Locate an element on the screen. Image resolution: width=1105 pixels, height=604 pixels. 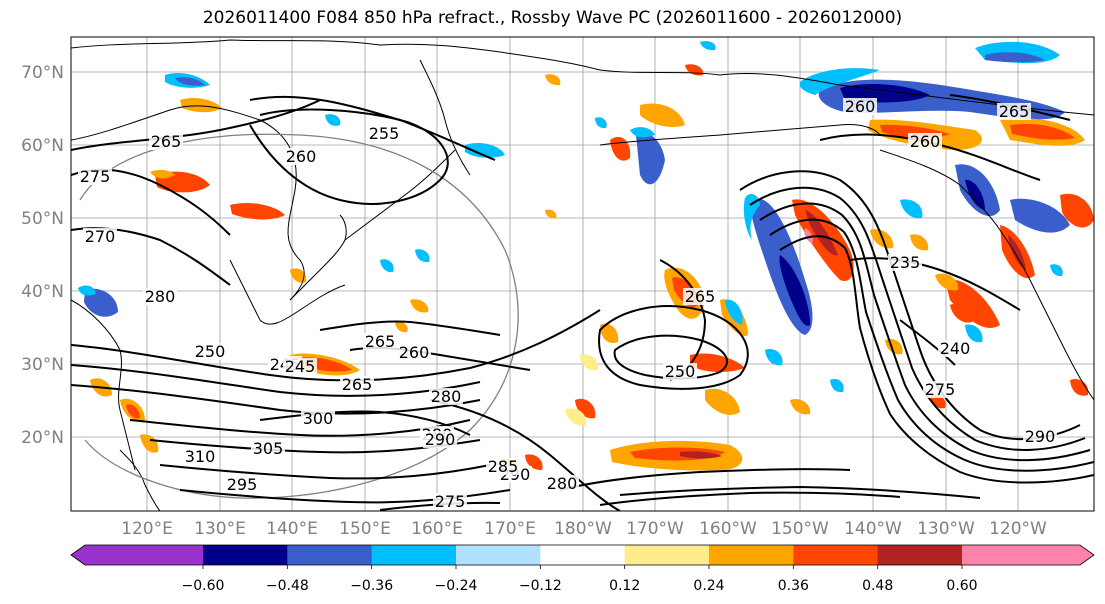
pos-core-145w is located at coordinates (821, 233).